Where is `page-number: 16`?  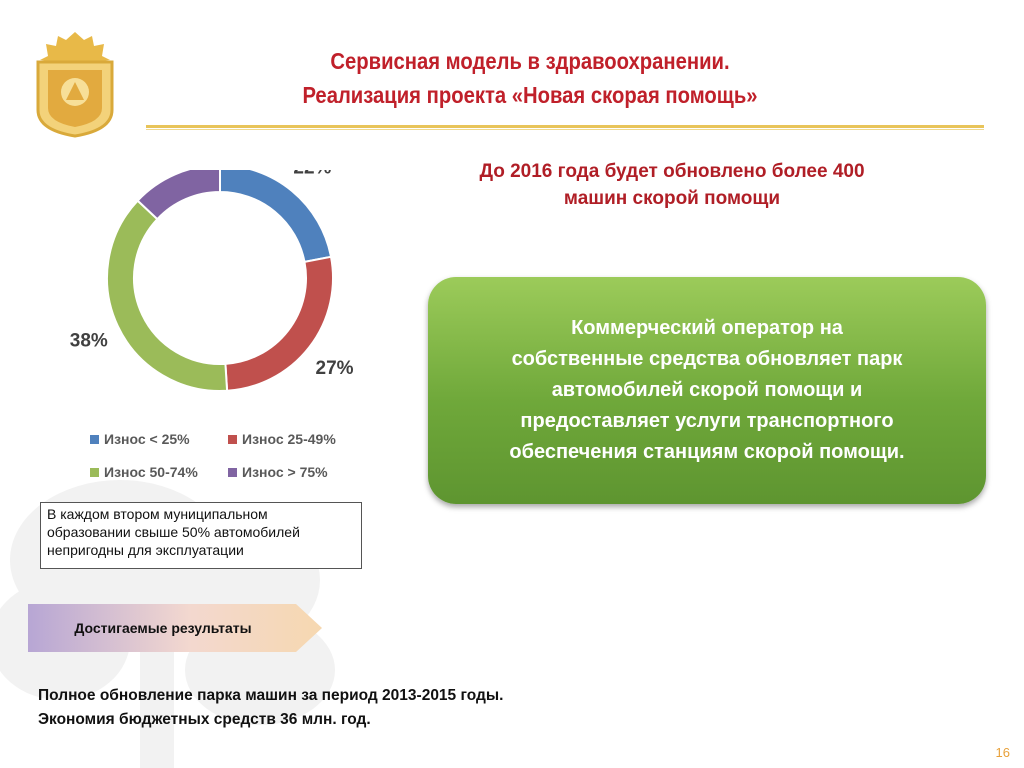
page-number: 16 is located at coordinates (1002, 752).